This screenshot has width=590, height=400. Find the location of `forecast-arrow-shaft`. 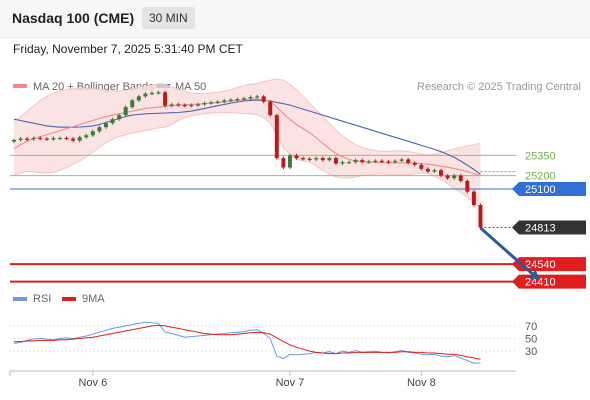

forecast-arrow-shaft is located at coordinates (506, 250).